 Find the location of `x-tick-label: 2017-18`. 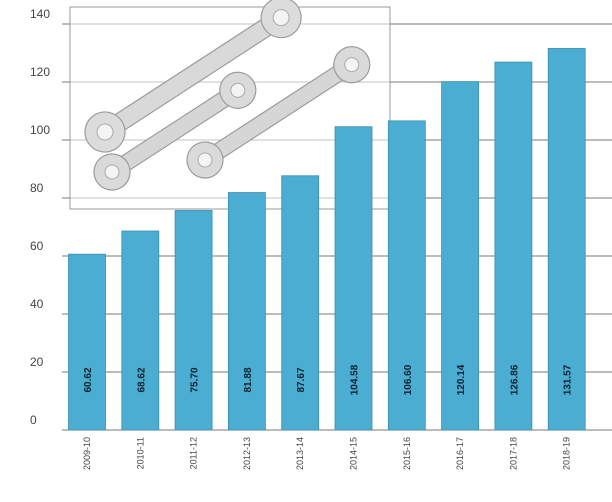

x-tick-label: 2017-18 is located at coordinates (513, 453).